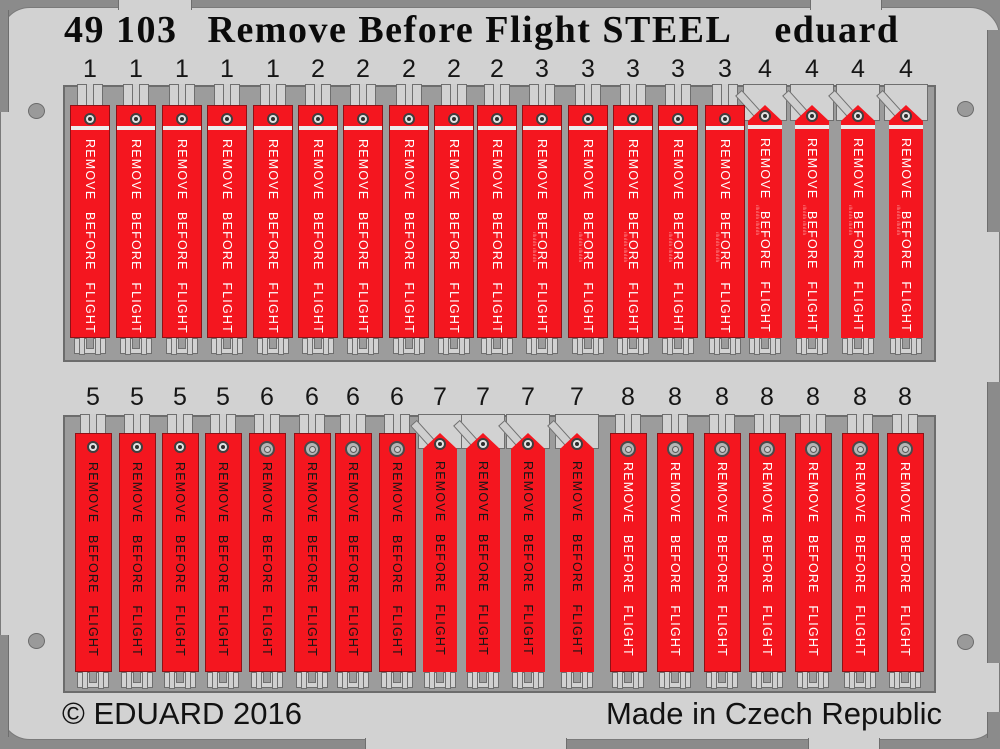 The width and height of the screenshot is (1000, 749). I want to click on made-in-text: Made in Czech Republic, so click(773, 713).